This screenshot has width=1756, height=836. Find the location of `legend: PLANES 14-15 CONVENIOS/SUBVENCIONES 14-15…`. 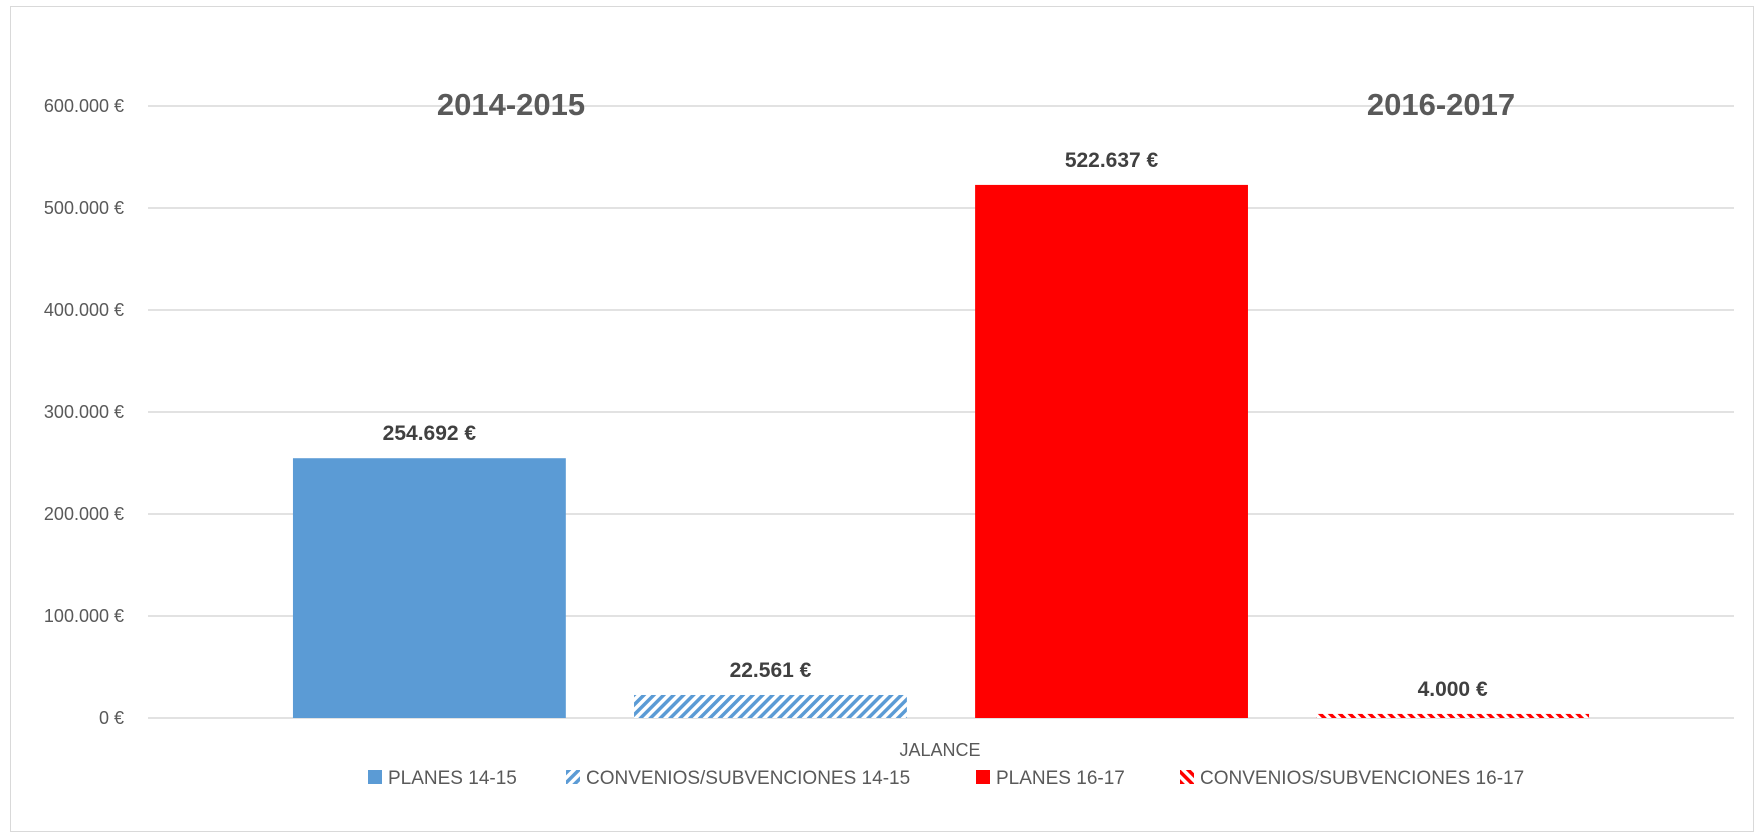

legend: PLANES 14-15 CONVENIOS/SUBVENCIONES 14-15… is located at coordinates (946, 778).